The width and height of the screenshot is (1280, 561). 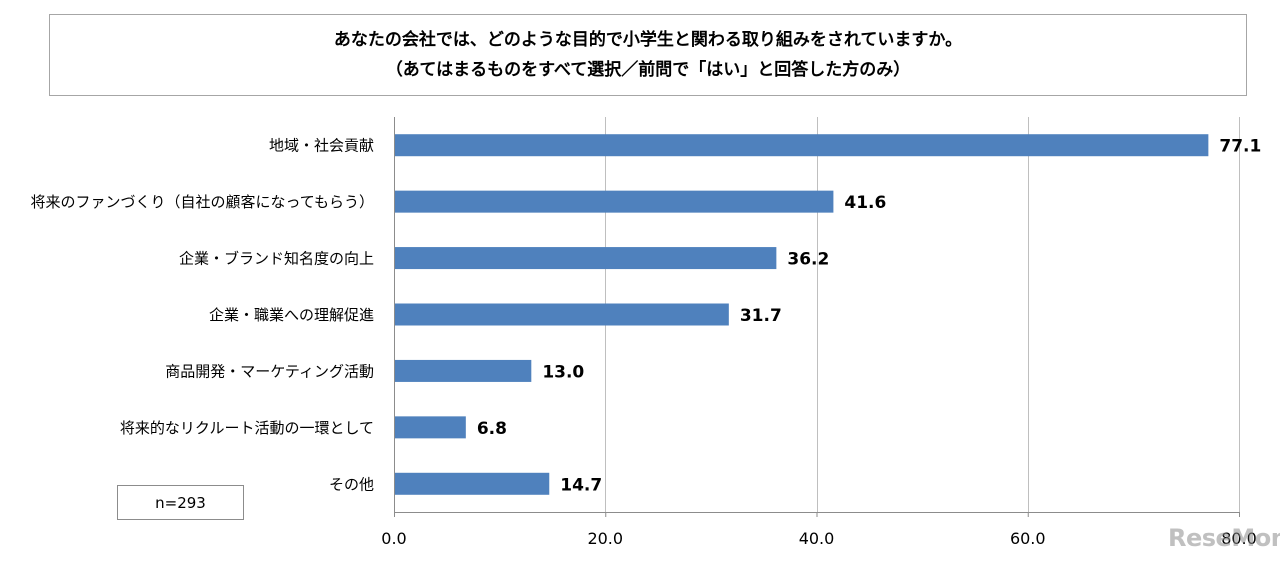 What do you see at coordinates (605, 538) in the screenshot?
I see `x-tick-label: 20.0` at bounding box center [605, 538].